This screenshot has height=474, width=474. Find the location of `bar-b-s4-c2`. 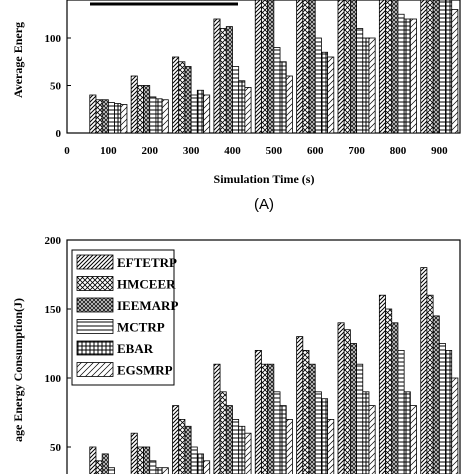

bar-b-s4-c2 is located at coordinates (200, 463).